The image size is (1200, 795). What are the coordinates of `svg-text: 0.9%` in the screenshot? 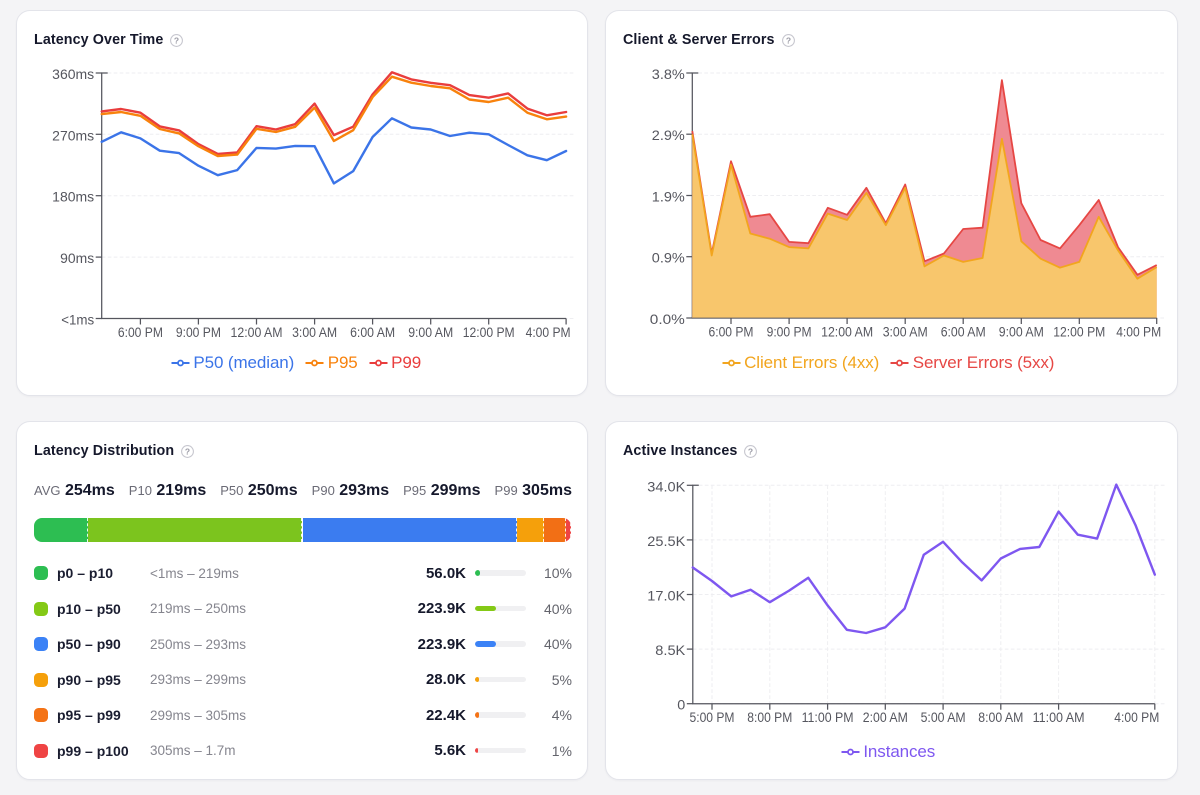 It's located at (668, 258).